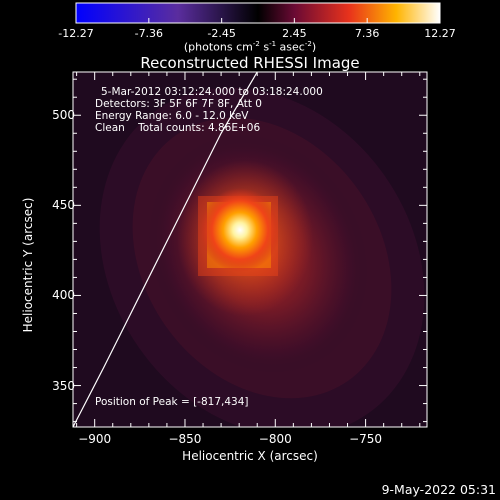 Image resolution: width=500 pixels, height=500 pixels. Describe the element at coordinates (172, 116) in the screenshot. I see `annotation-energy: Energy Range: 6.0 - 12.0 keV` at that location.